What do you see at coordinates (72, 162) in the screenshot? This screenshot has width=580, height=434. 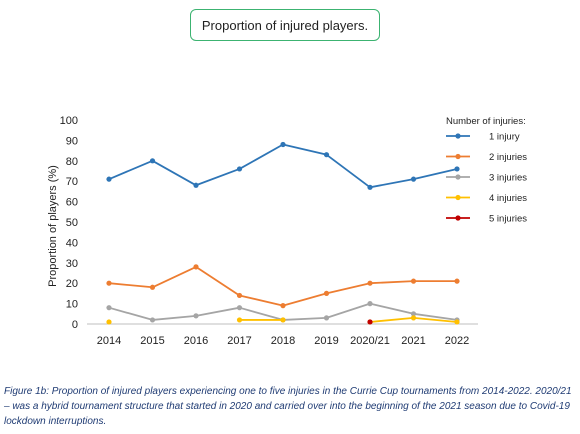 I see `y-tick-label: 80` at bounding box center [72, 162].